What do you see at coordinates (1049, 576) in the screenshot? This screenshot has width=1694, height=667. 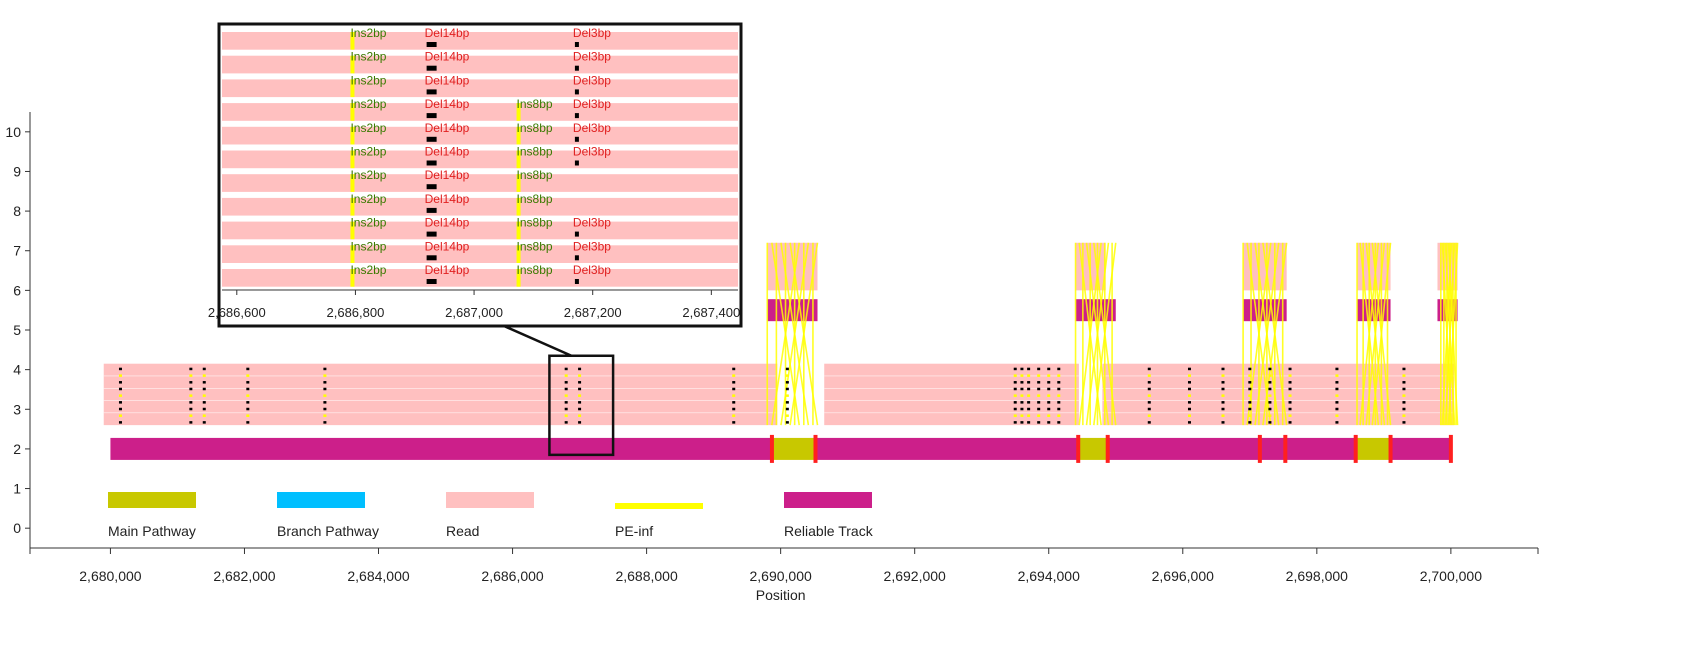 I see `x-tick-label: 2,694,000` at bounding box center [1049, 576].